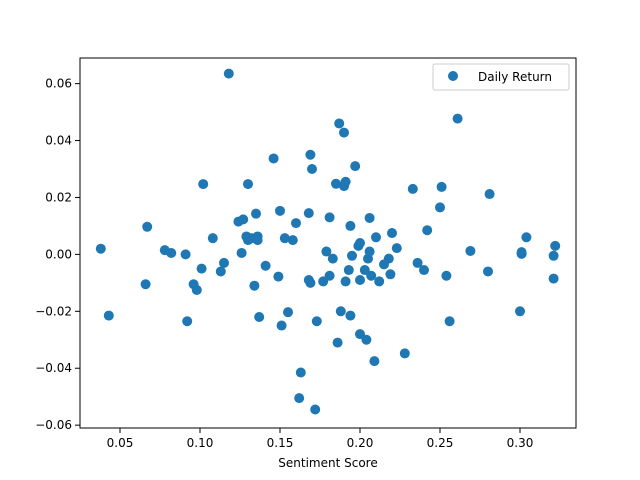 The height and width of the screenshot is (480, 640). I want to click on x-tick-label: 0.30, so click(520, 443).